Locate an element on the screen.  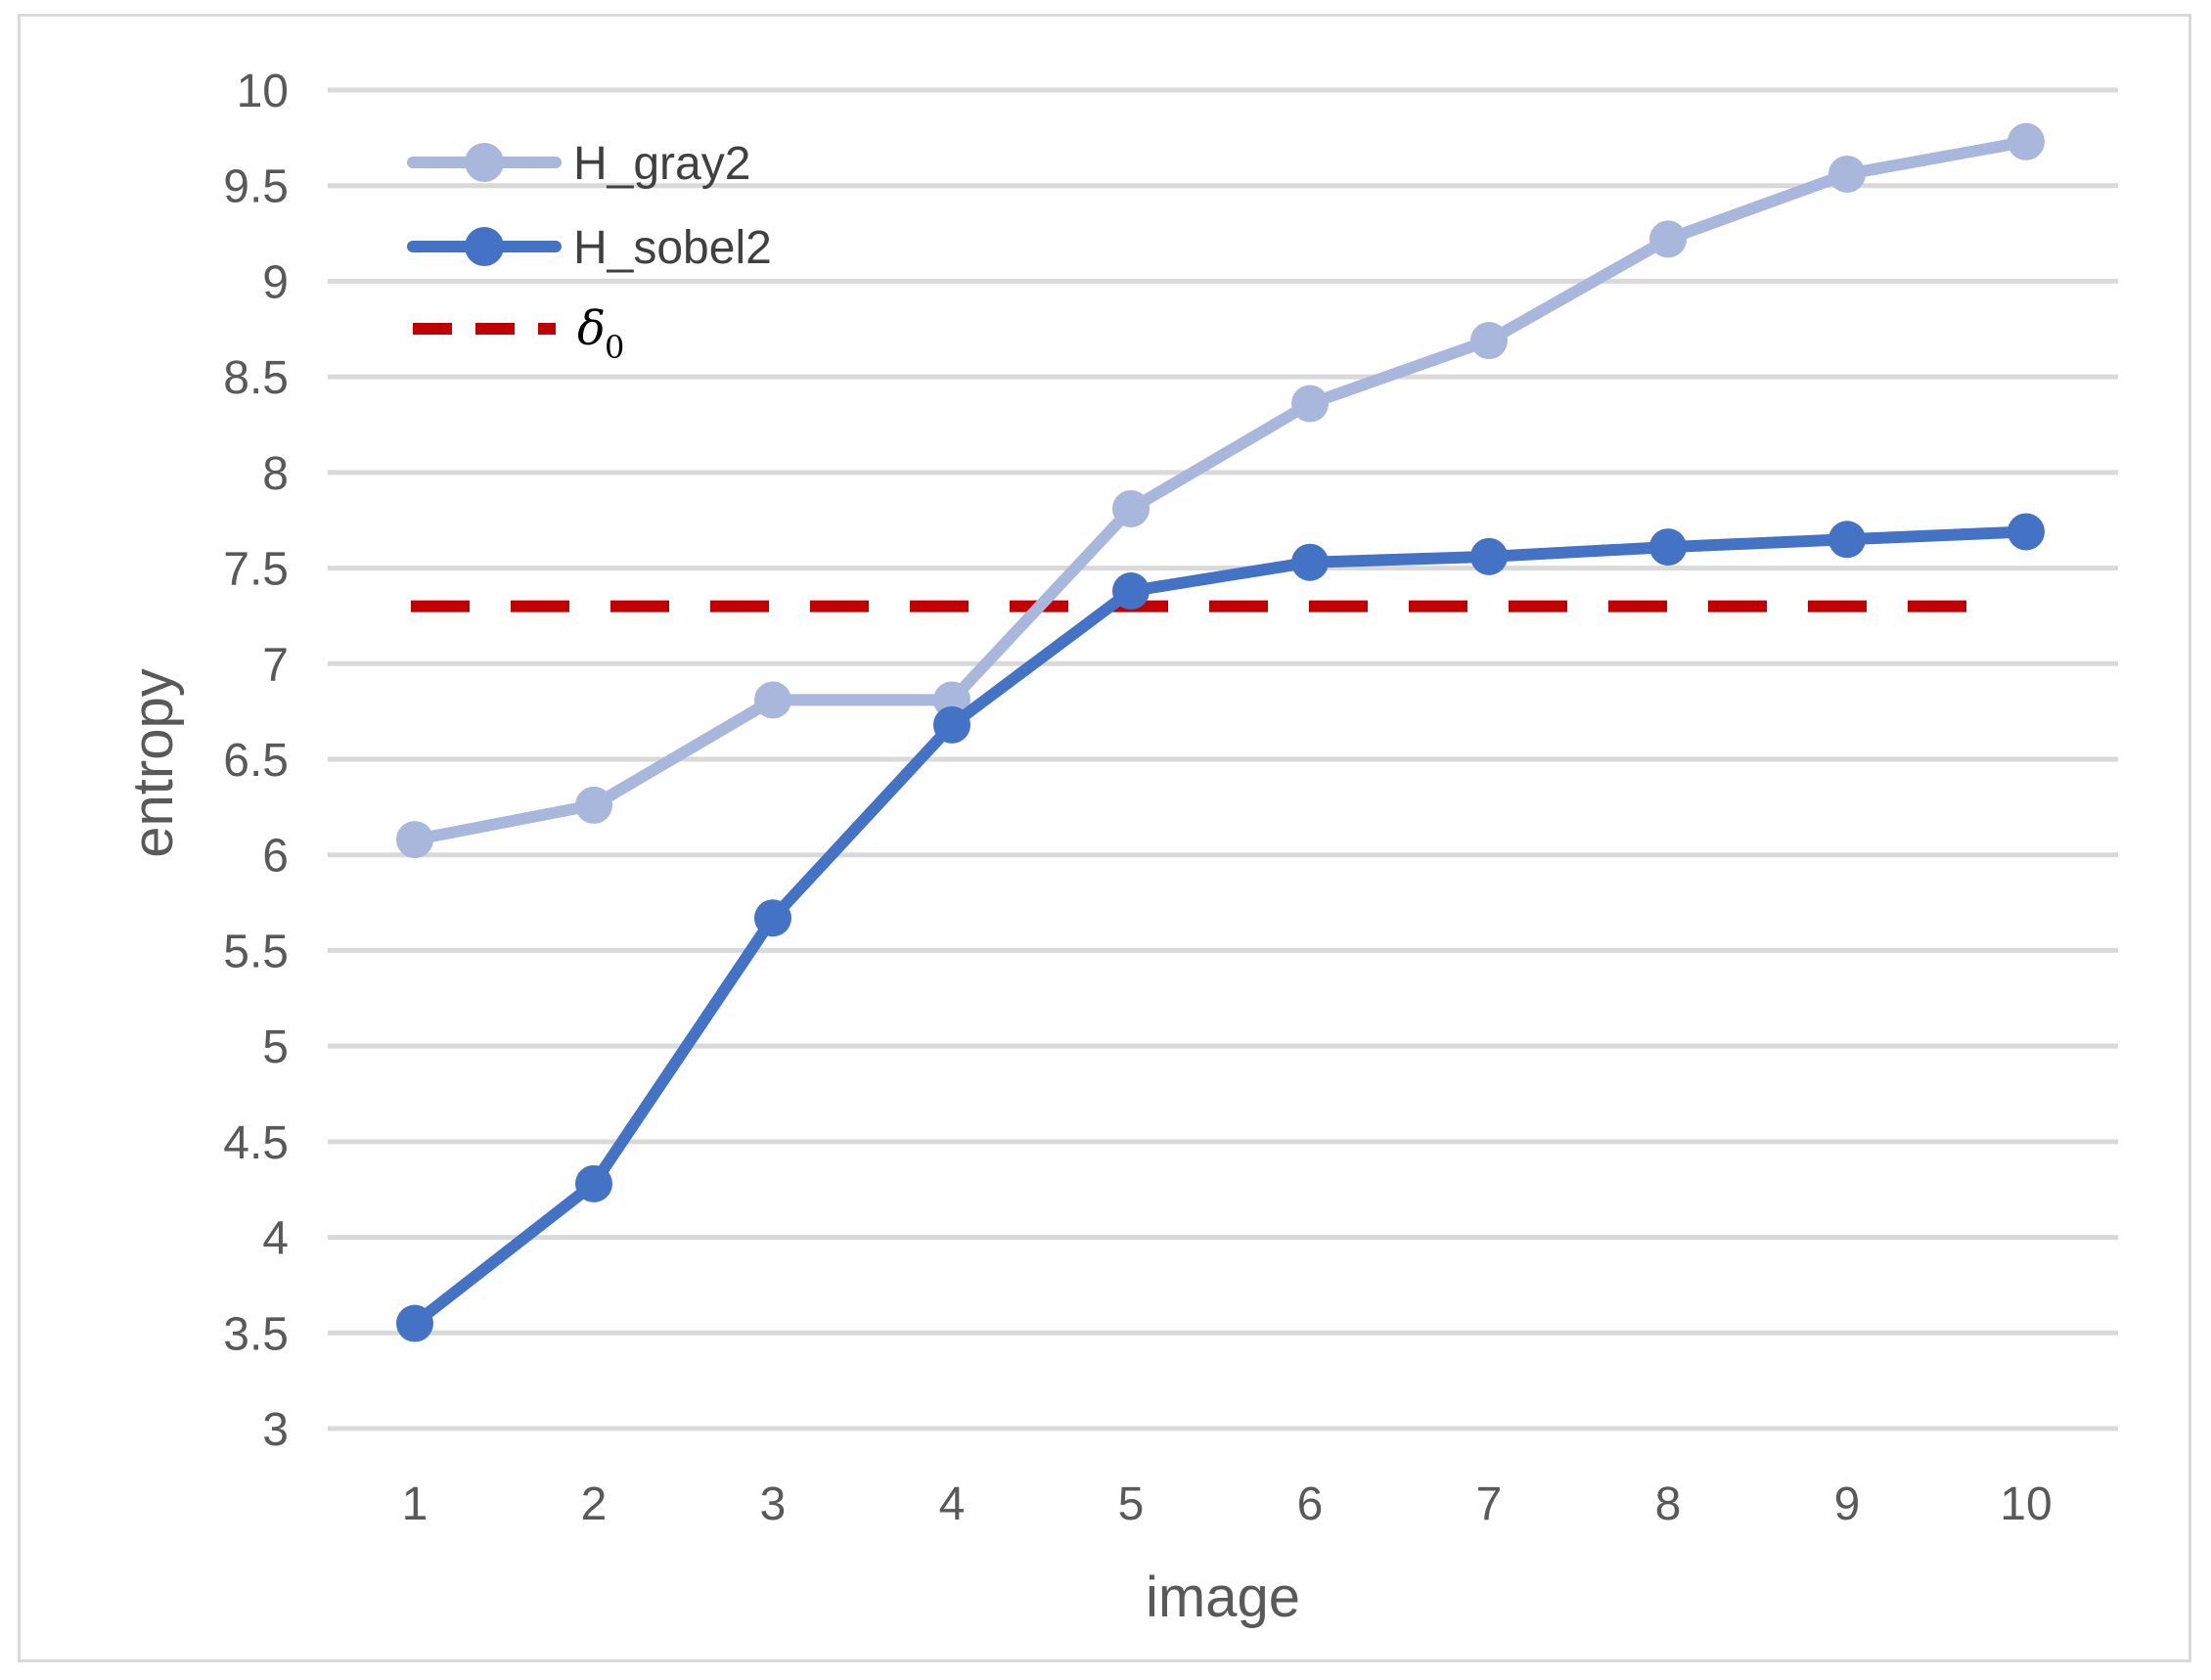
y-tick-label: 8 is located at coordinates (275, 474).